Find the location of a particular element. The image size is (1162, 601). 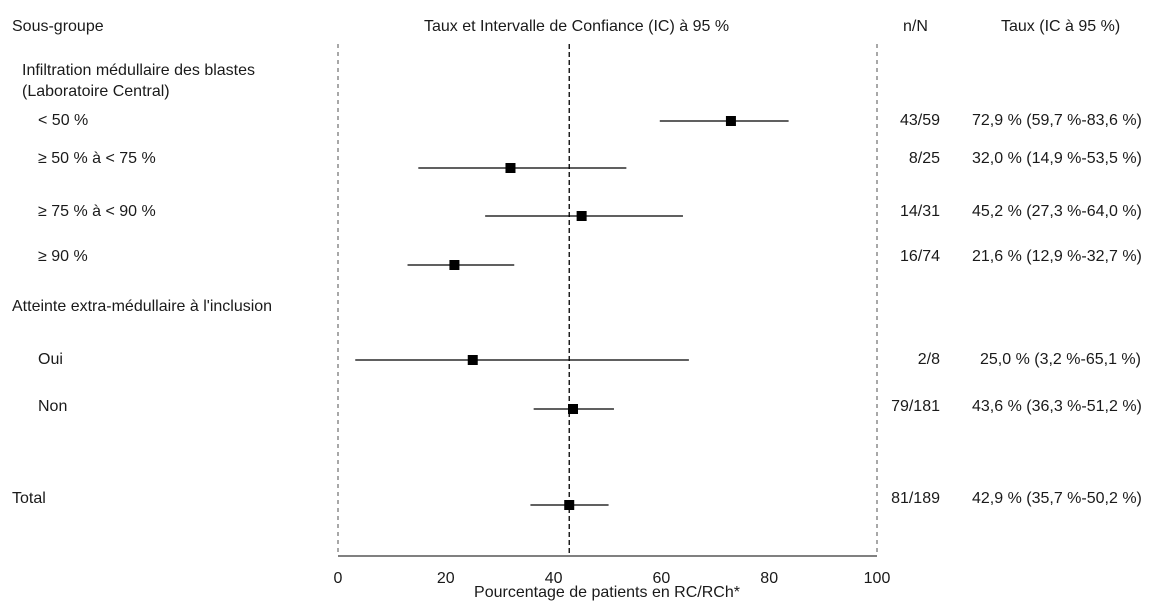

row-label: ≥ 50 % à < 75 % is located at coordinates (97, 158).